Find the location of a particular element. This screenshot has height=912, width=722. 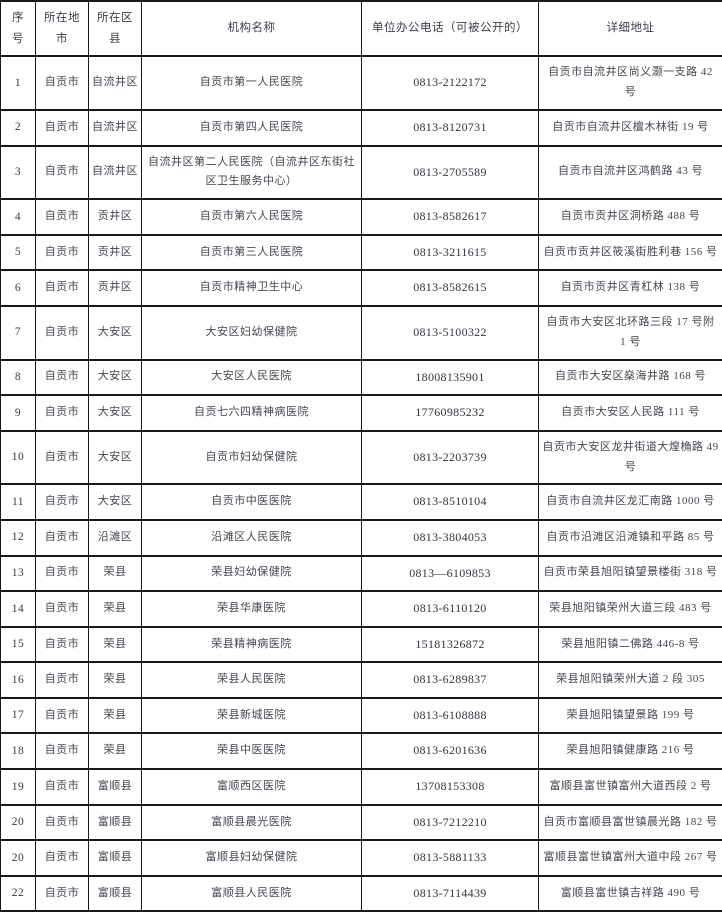

cell-office-phone: 0813-8582617 is located at coordinates (450, 217).